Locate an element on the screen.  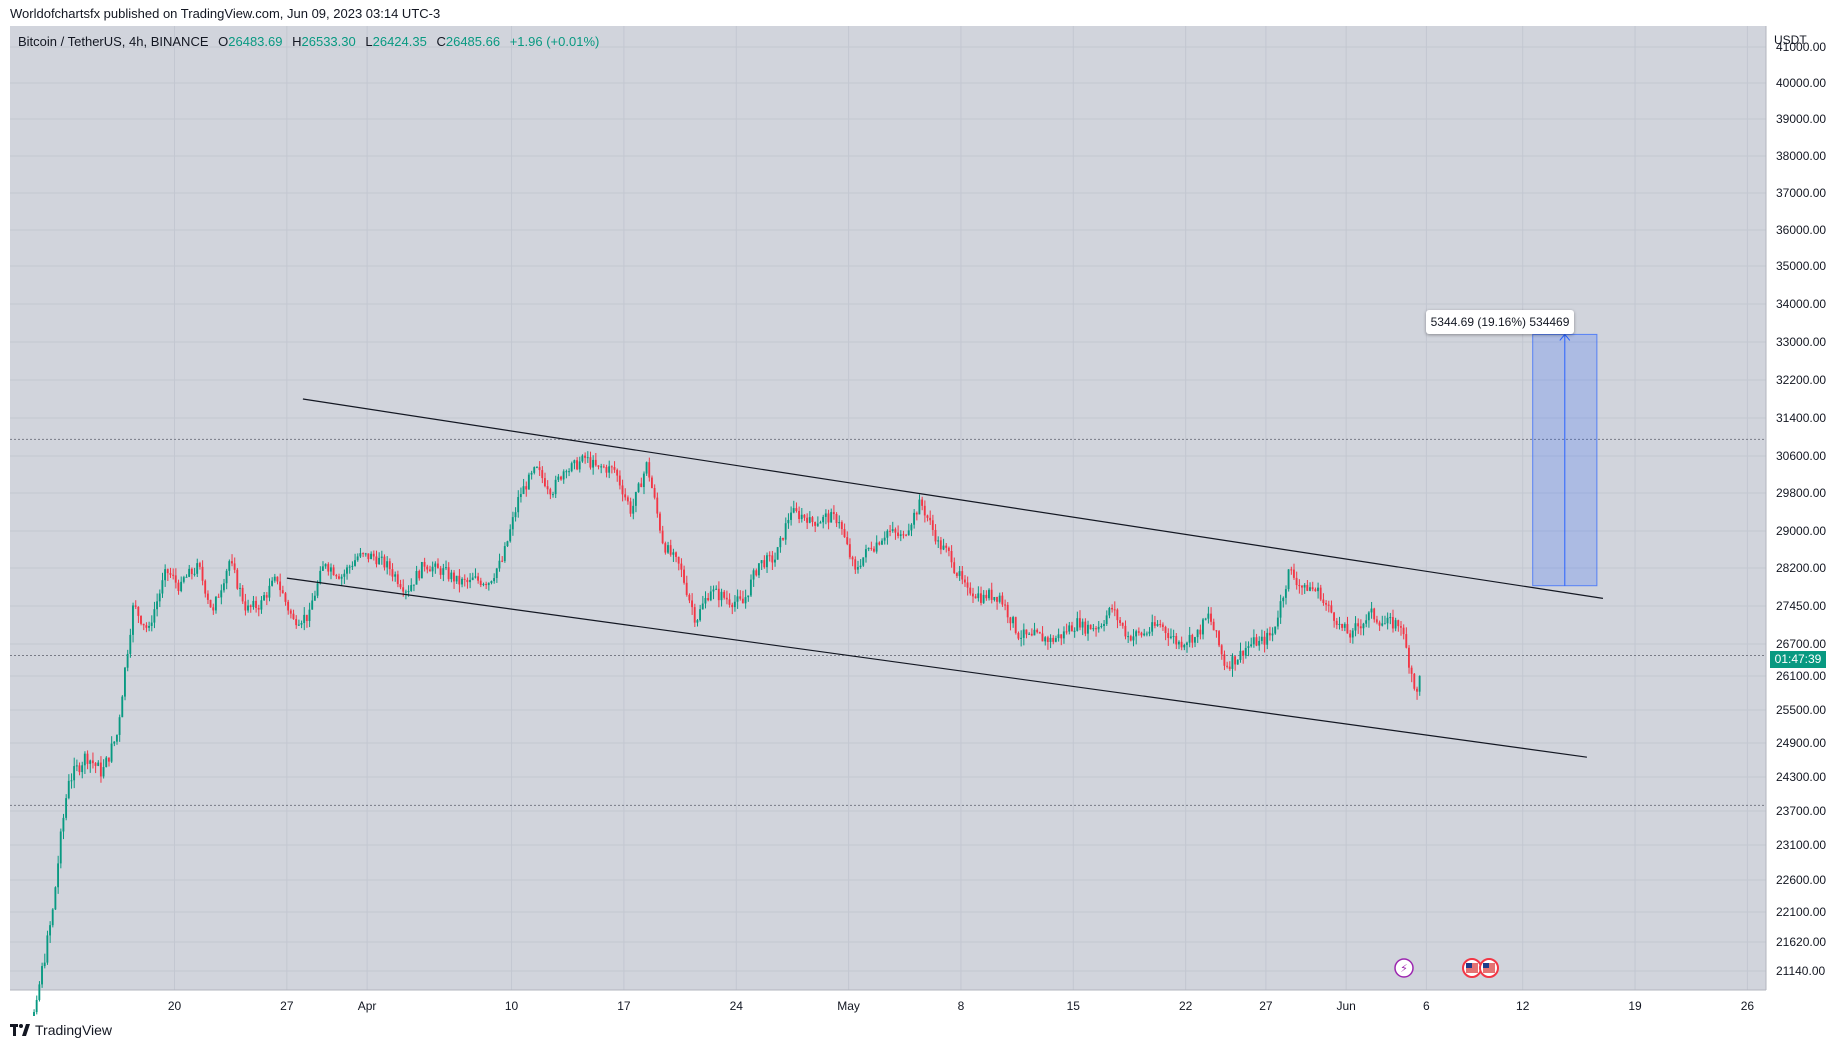
y-tick-label: 34000.00 is located at coordinates (1801, 304).